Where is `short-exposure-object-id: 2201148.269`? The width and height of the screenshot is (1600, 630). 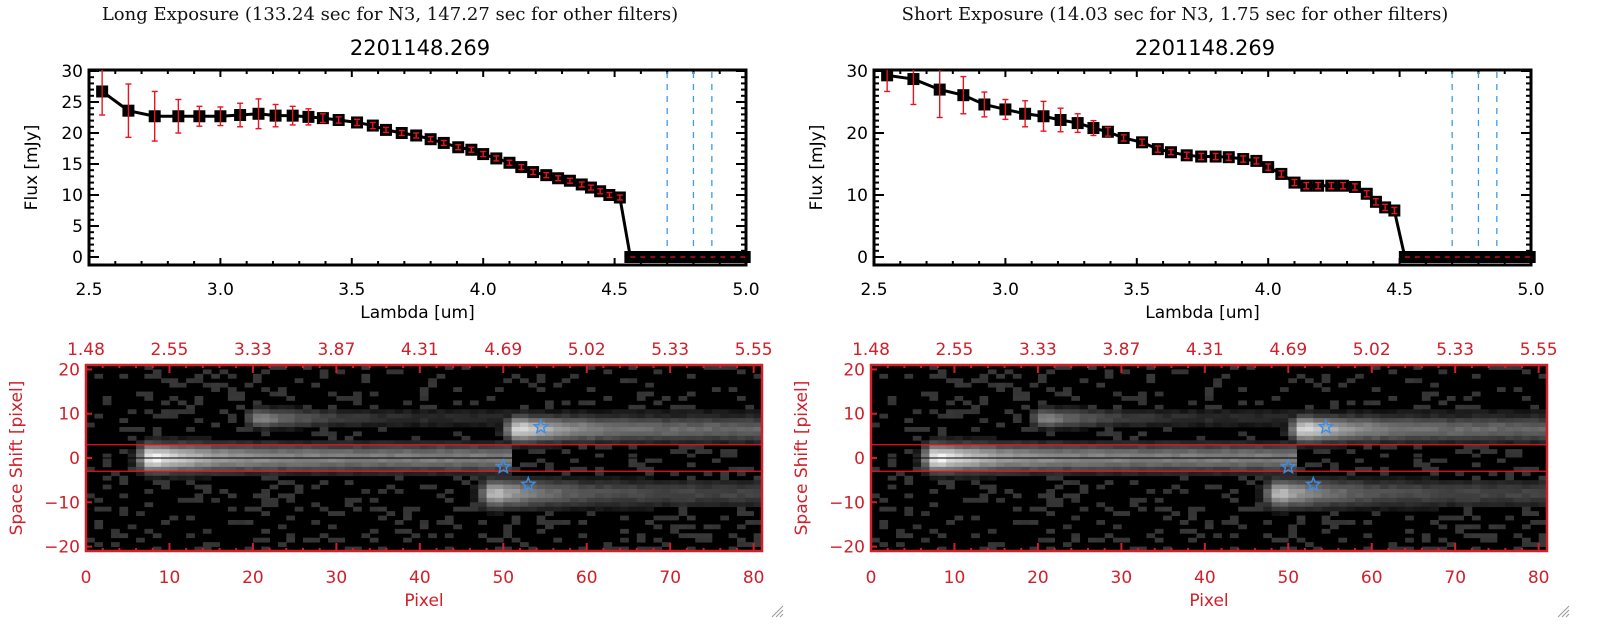
short-exposure-object-id: 2201148.269 is located at coordinates (1205, 48).